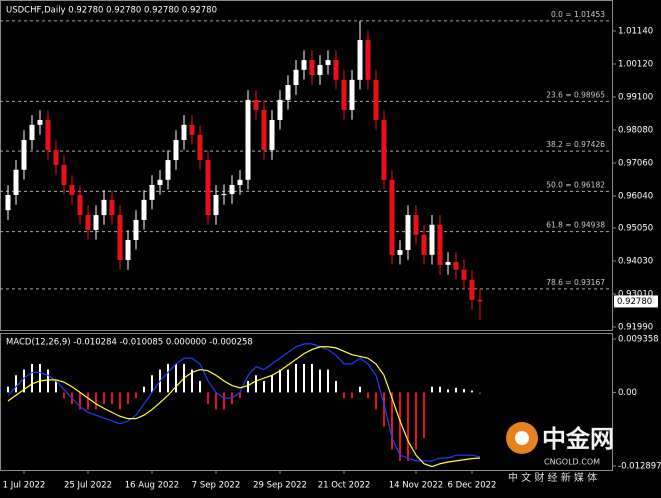 The image size is (661, 498). I want to click on y-tick-label: 0.96040, so click(635, 196).